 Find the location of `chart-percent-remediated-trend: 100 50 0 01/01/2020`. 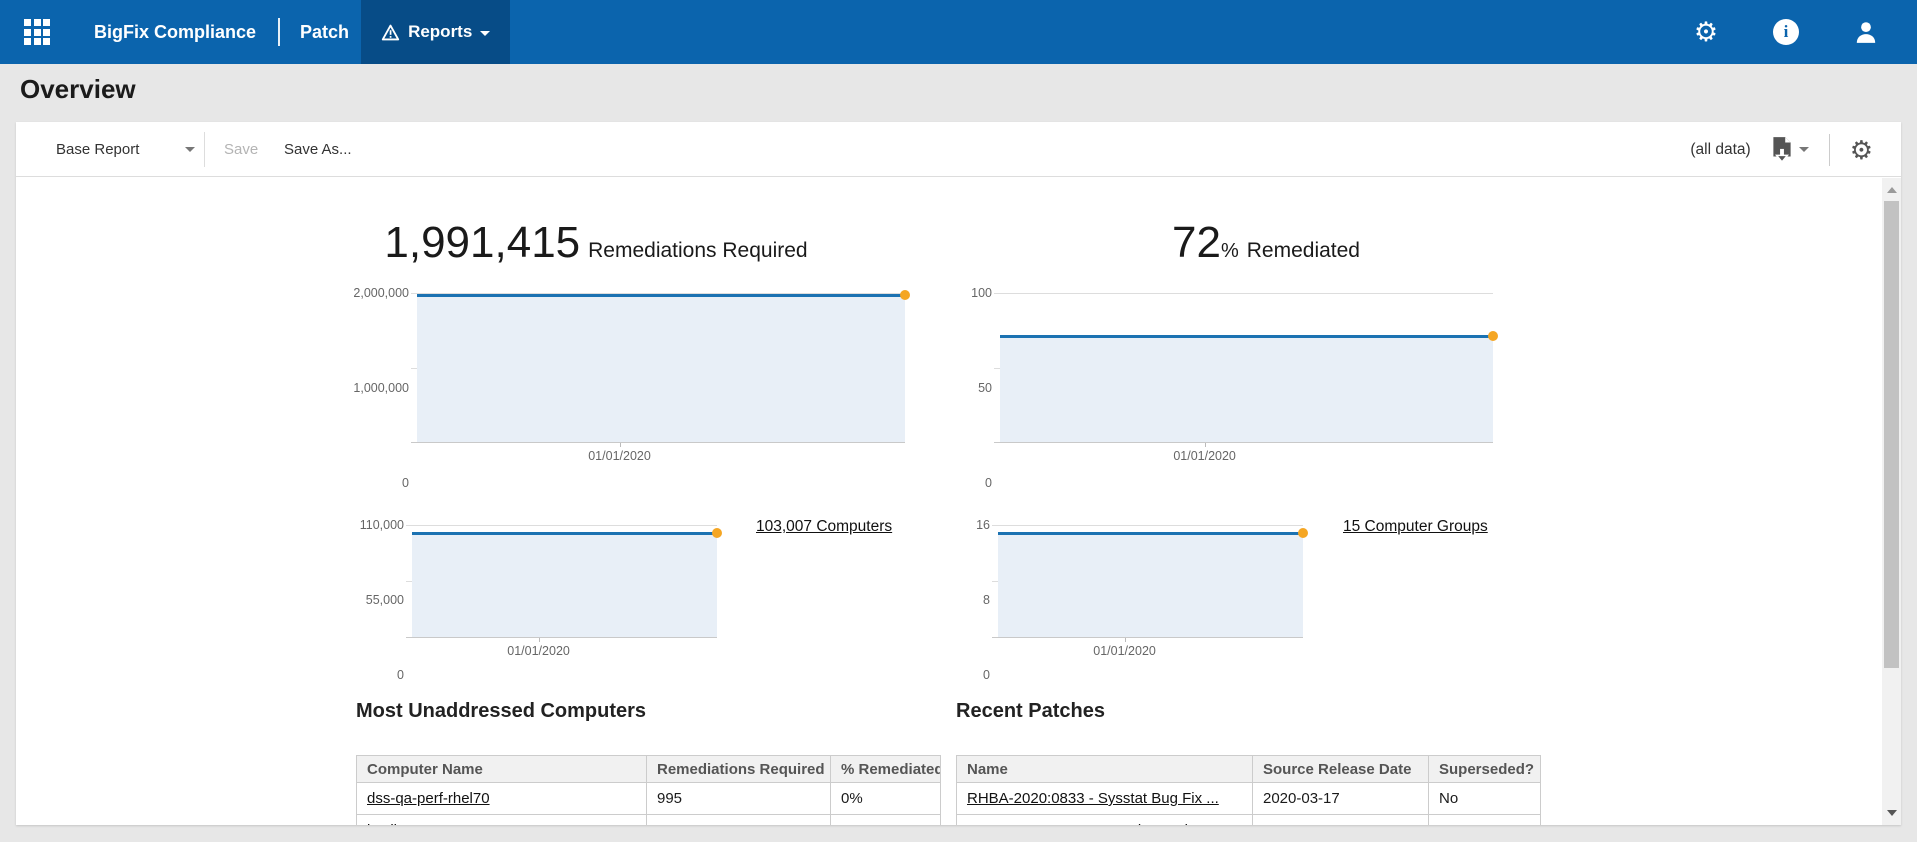

chart-percent-remediated-trend: 100 50 0 01/01/2020 is located at coordinates (1212, 388).